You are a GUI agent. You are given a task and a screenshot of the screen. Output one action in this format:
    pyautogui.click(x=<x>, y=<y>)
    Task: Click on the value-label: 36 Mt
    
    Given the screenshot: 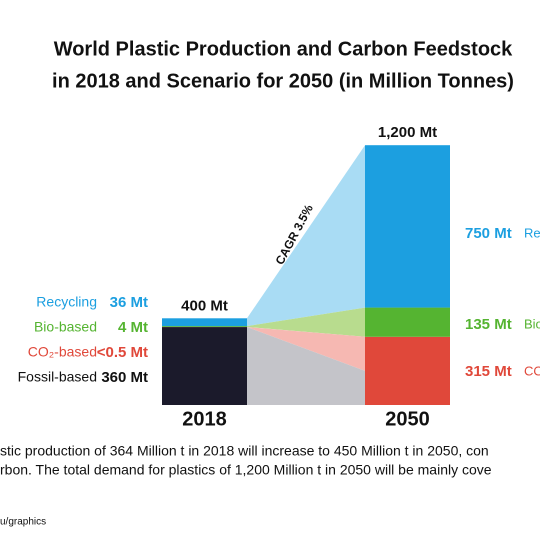 What is the action you would take?
    pyautogui.click(x=129, y=302)
    